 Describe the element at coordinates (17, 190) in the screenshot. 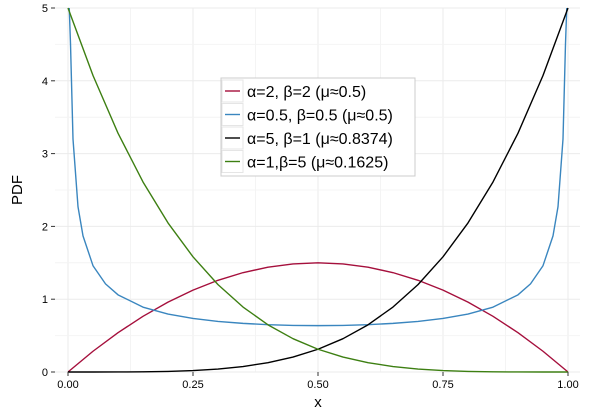

I see `y-axis-title: PDF` at that location.